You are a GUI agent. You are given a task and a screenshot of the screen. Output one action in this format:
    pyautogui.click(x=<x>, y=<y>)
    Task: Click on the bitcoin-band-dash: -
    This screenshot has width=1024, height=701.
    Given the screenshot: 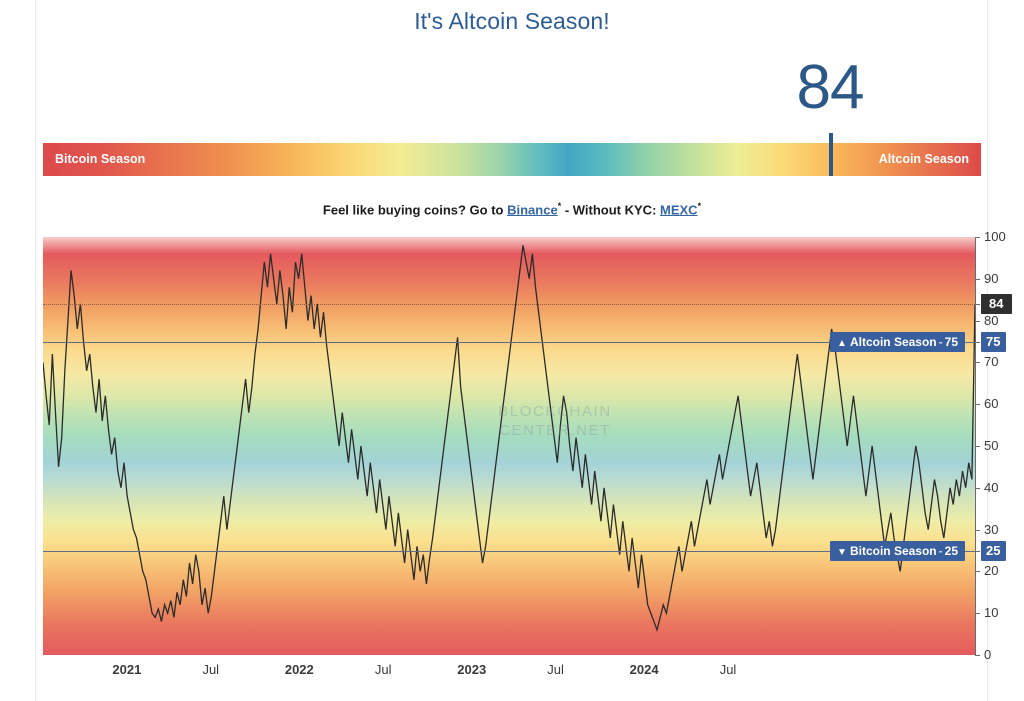 What is the action you would take?
    pyautogui.click(x=940, y=550)
    